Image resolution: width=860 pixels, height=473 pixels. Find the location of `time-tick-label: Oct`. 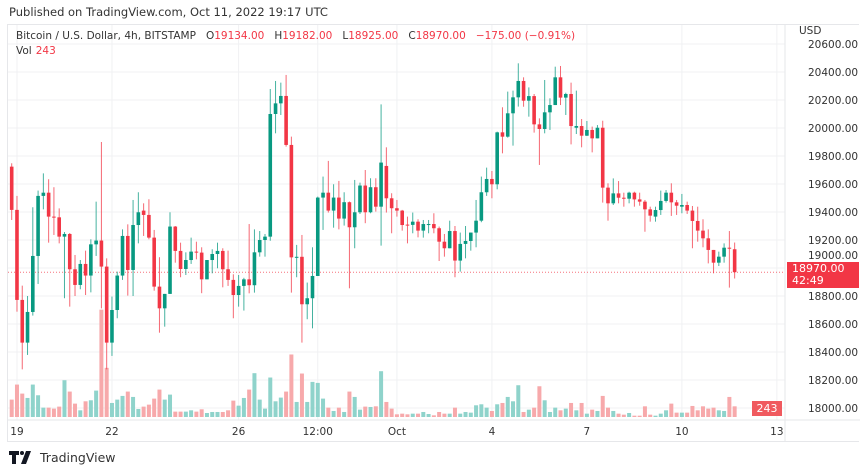

time-tick-label: Oct is located at coordinates (397, 432).